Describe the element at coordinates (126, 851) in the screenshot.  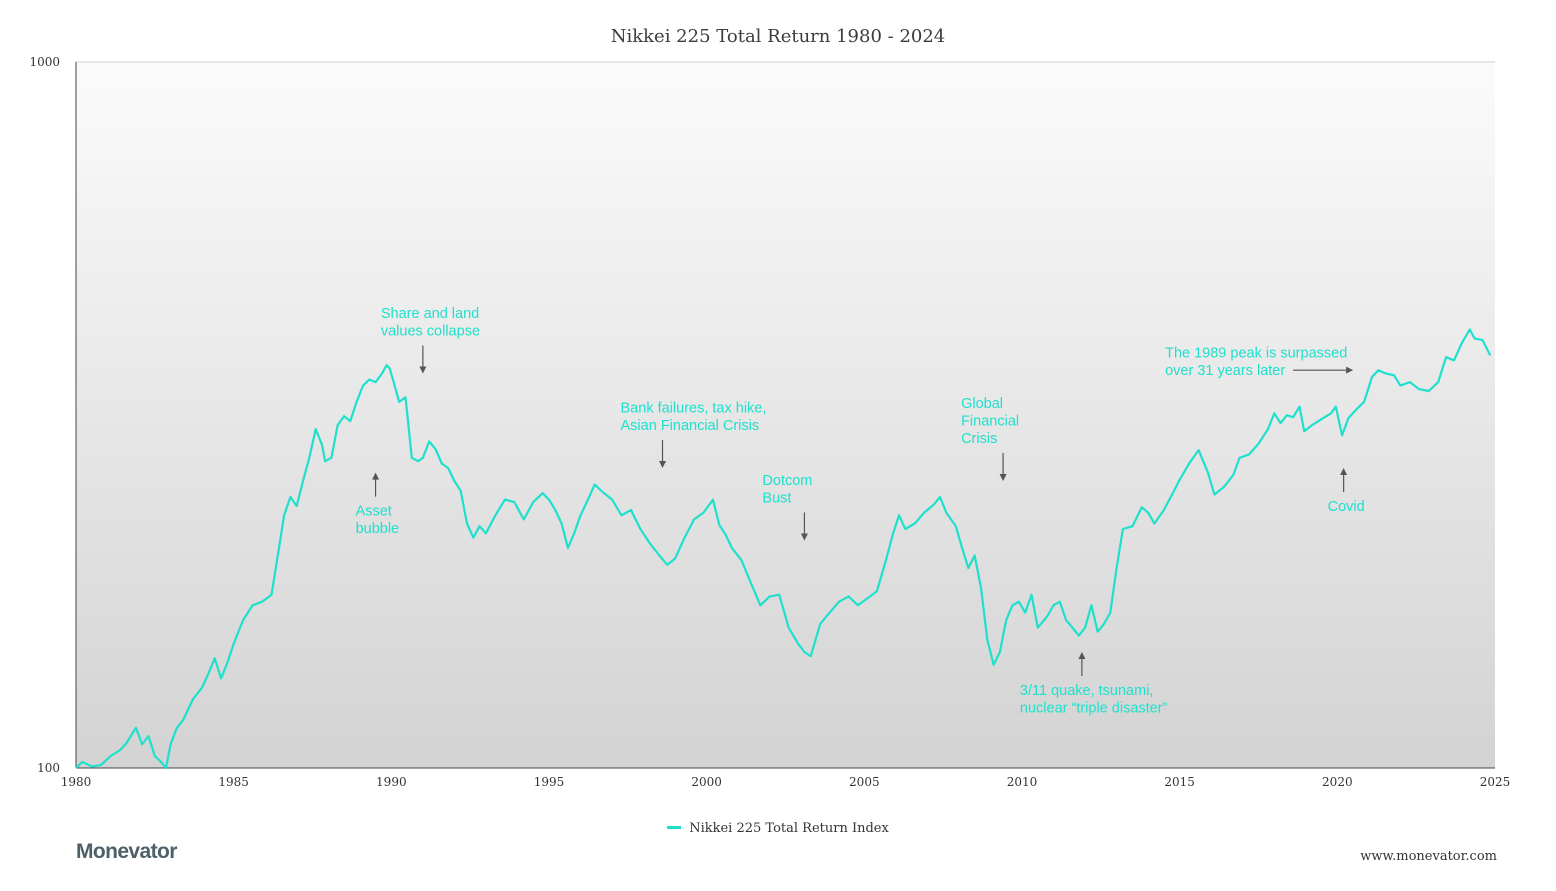
I see `brand-logo: Monevator` at that location.